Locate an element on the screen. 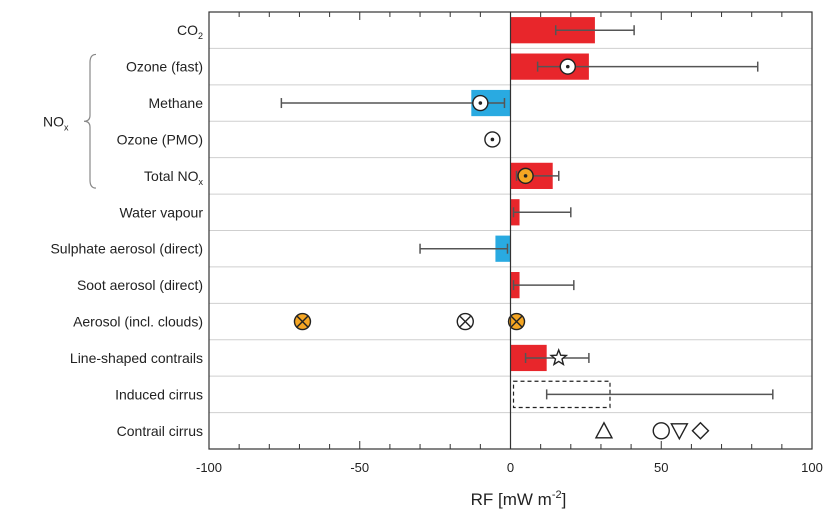  bar is located at coordinates (561, 394).